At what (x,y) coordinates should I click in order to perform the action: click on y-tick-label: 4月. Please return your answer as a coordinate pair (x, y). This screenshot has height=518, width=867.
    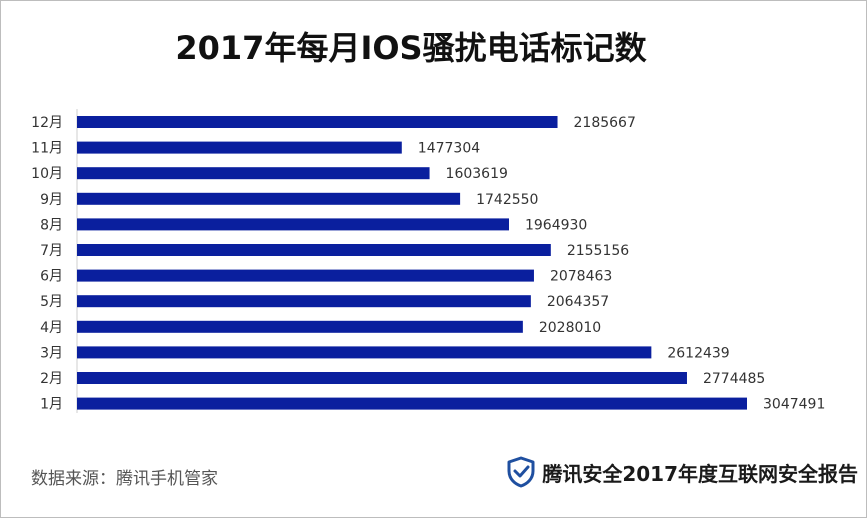
    Looking at the image, I should click on (51, 328).